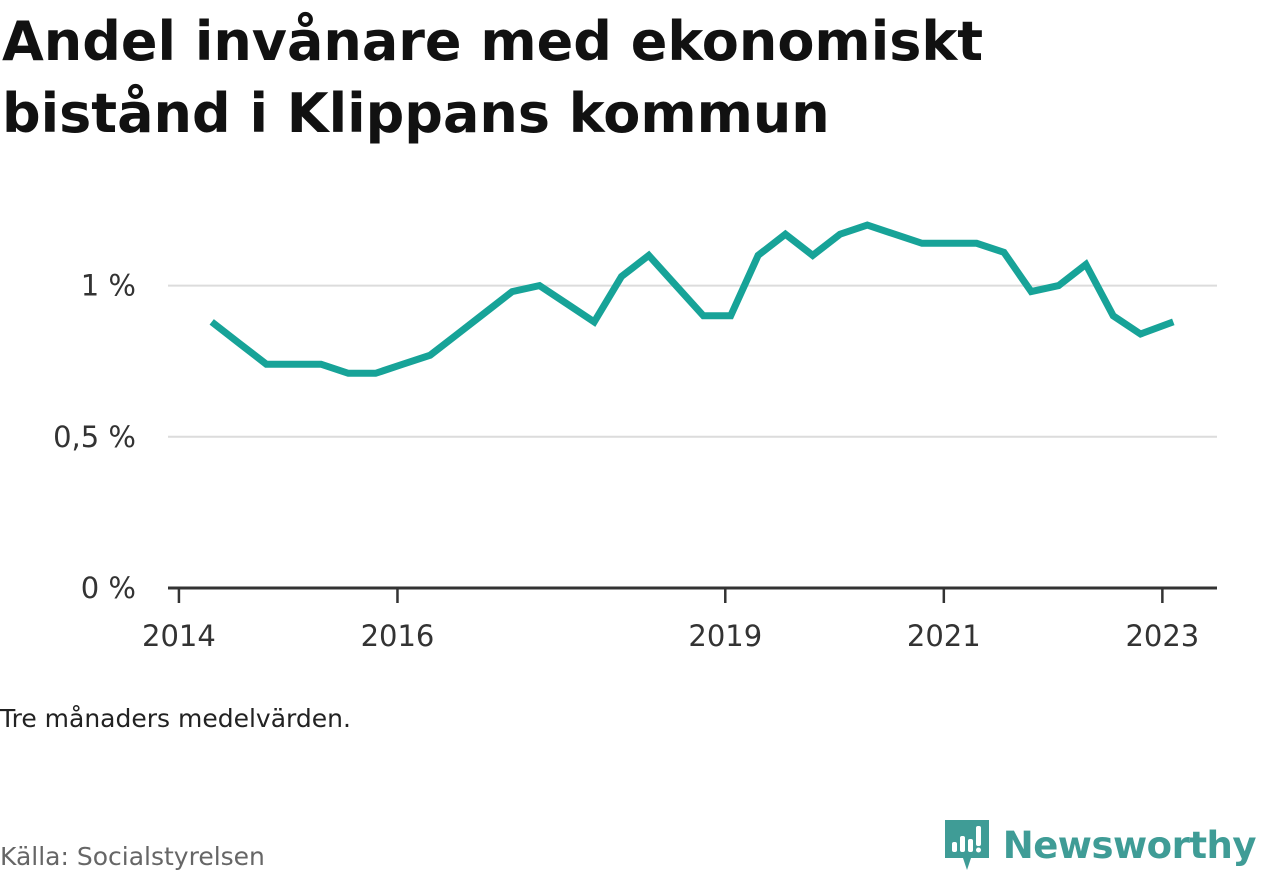  Describe the element at coordinates (670, 595) in the screenshot. I see `x-axis-ticks` at that location.